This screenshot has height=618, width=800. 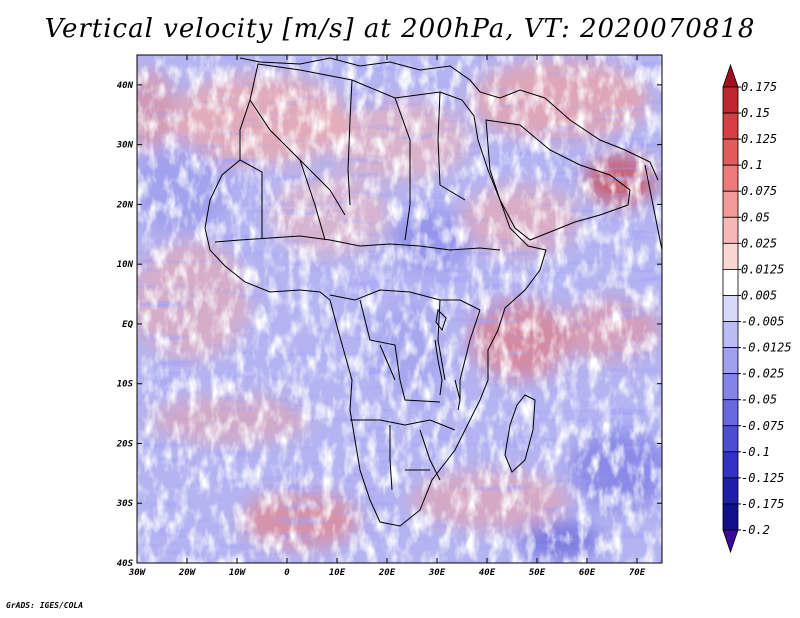 I want to click on colorbar-label: 0.125, so click(x=759, y=139).